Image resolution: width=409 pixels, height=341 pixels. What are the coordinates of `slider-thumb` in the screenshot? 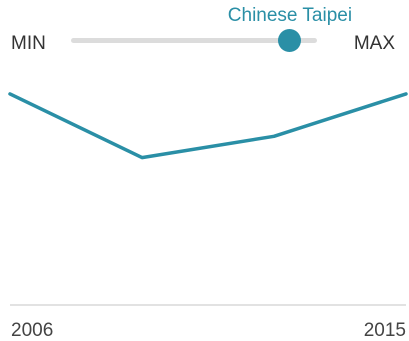 It's located at (290, 40).